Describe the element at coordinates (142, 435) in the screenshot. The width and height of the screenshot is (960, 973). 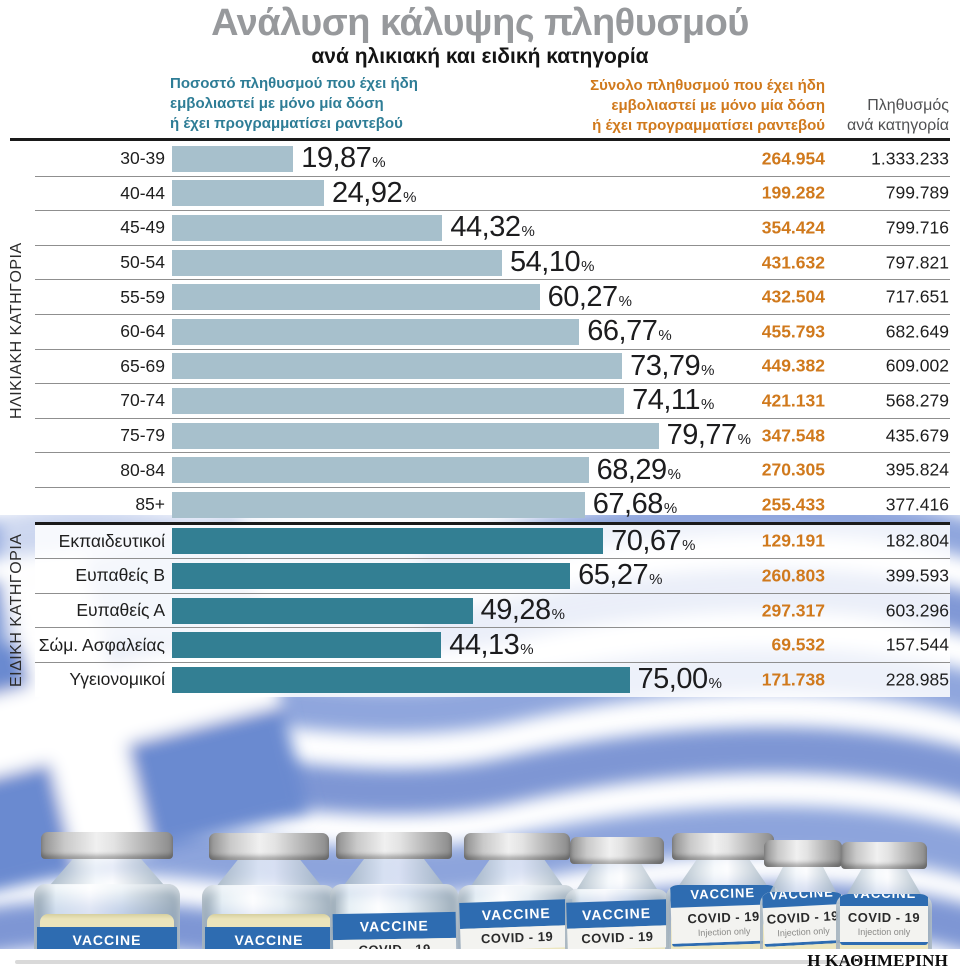
I see `row-label: 75-79` at that location.